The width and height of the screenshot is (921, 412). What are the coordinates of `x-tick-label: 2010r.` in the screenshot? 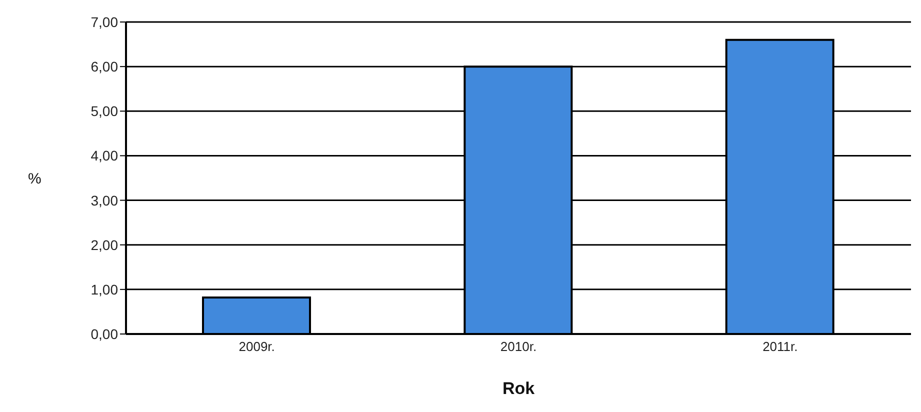 It's located at (518, 346).